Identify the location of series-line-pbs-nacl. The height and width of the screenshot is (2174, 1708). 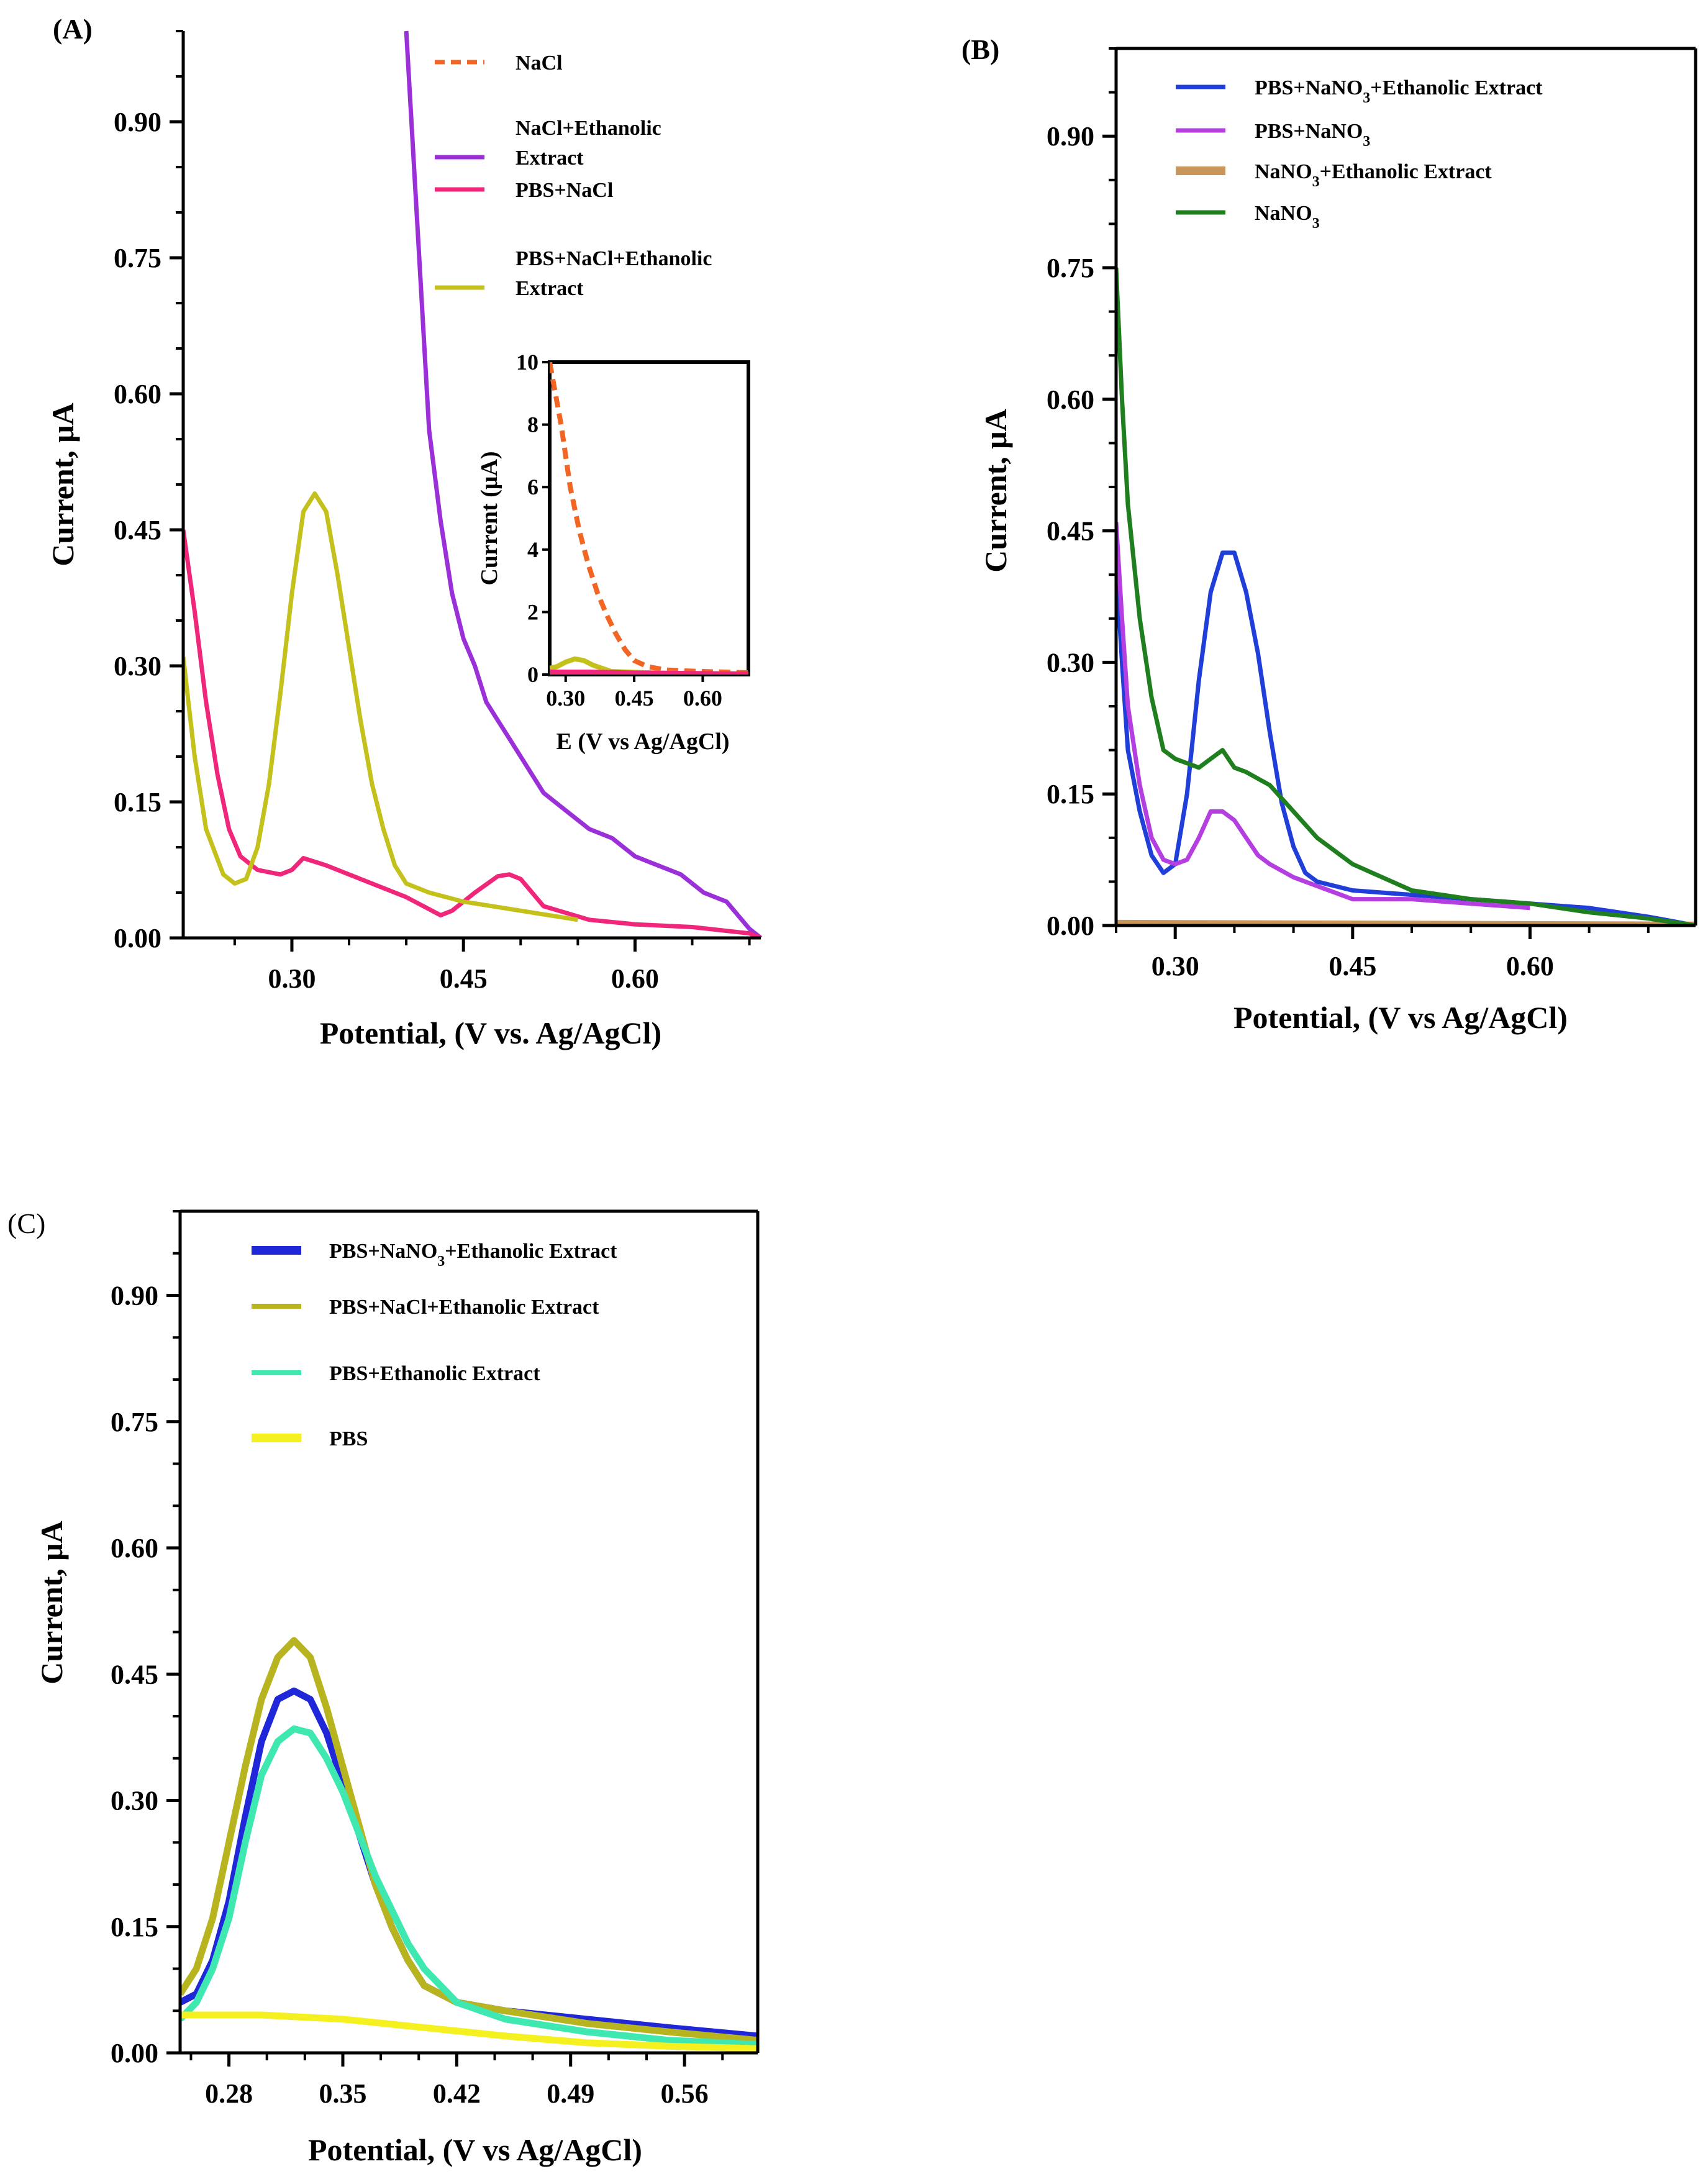
(472, 733).